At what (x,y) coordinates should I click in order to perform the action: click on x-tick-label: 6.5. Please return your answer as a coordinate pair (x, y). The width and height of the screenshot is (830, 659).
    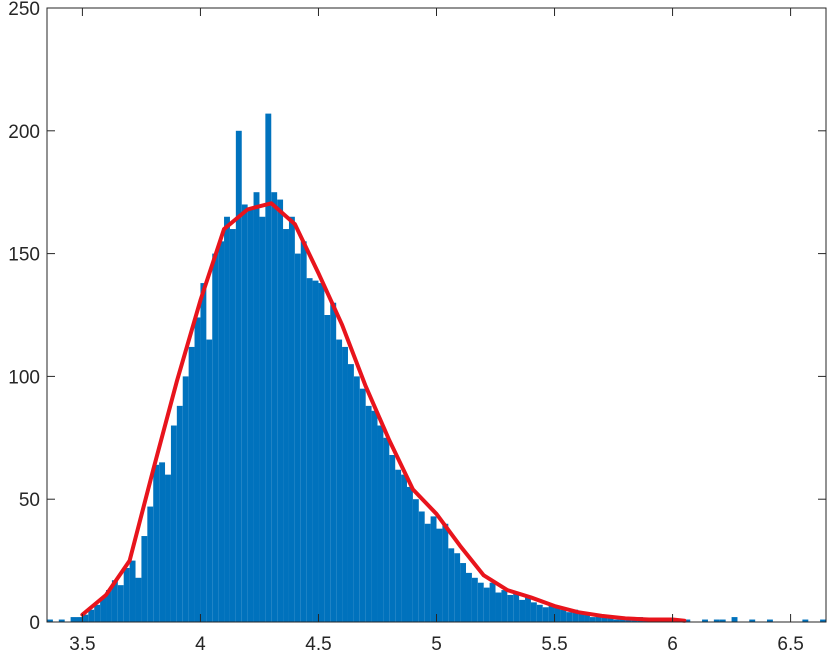
    Looking at the image, I should click on (790, 644).